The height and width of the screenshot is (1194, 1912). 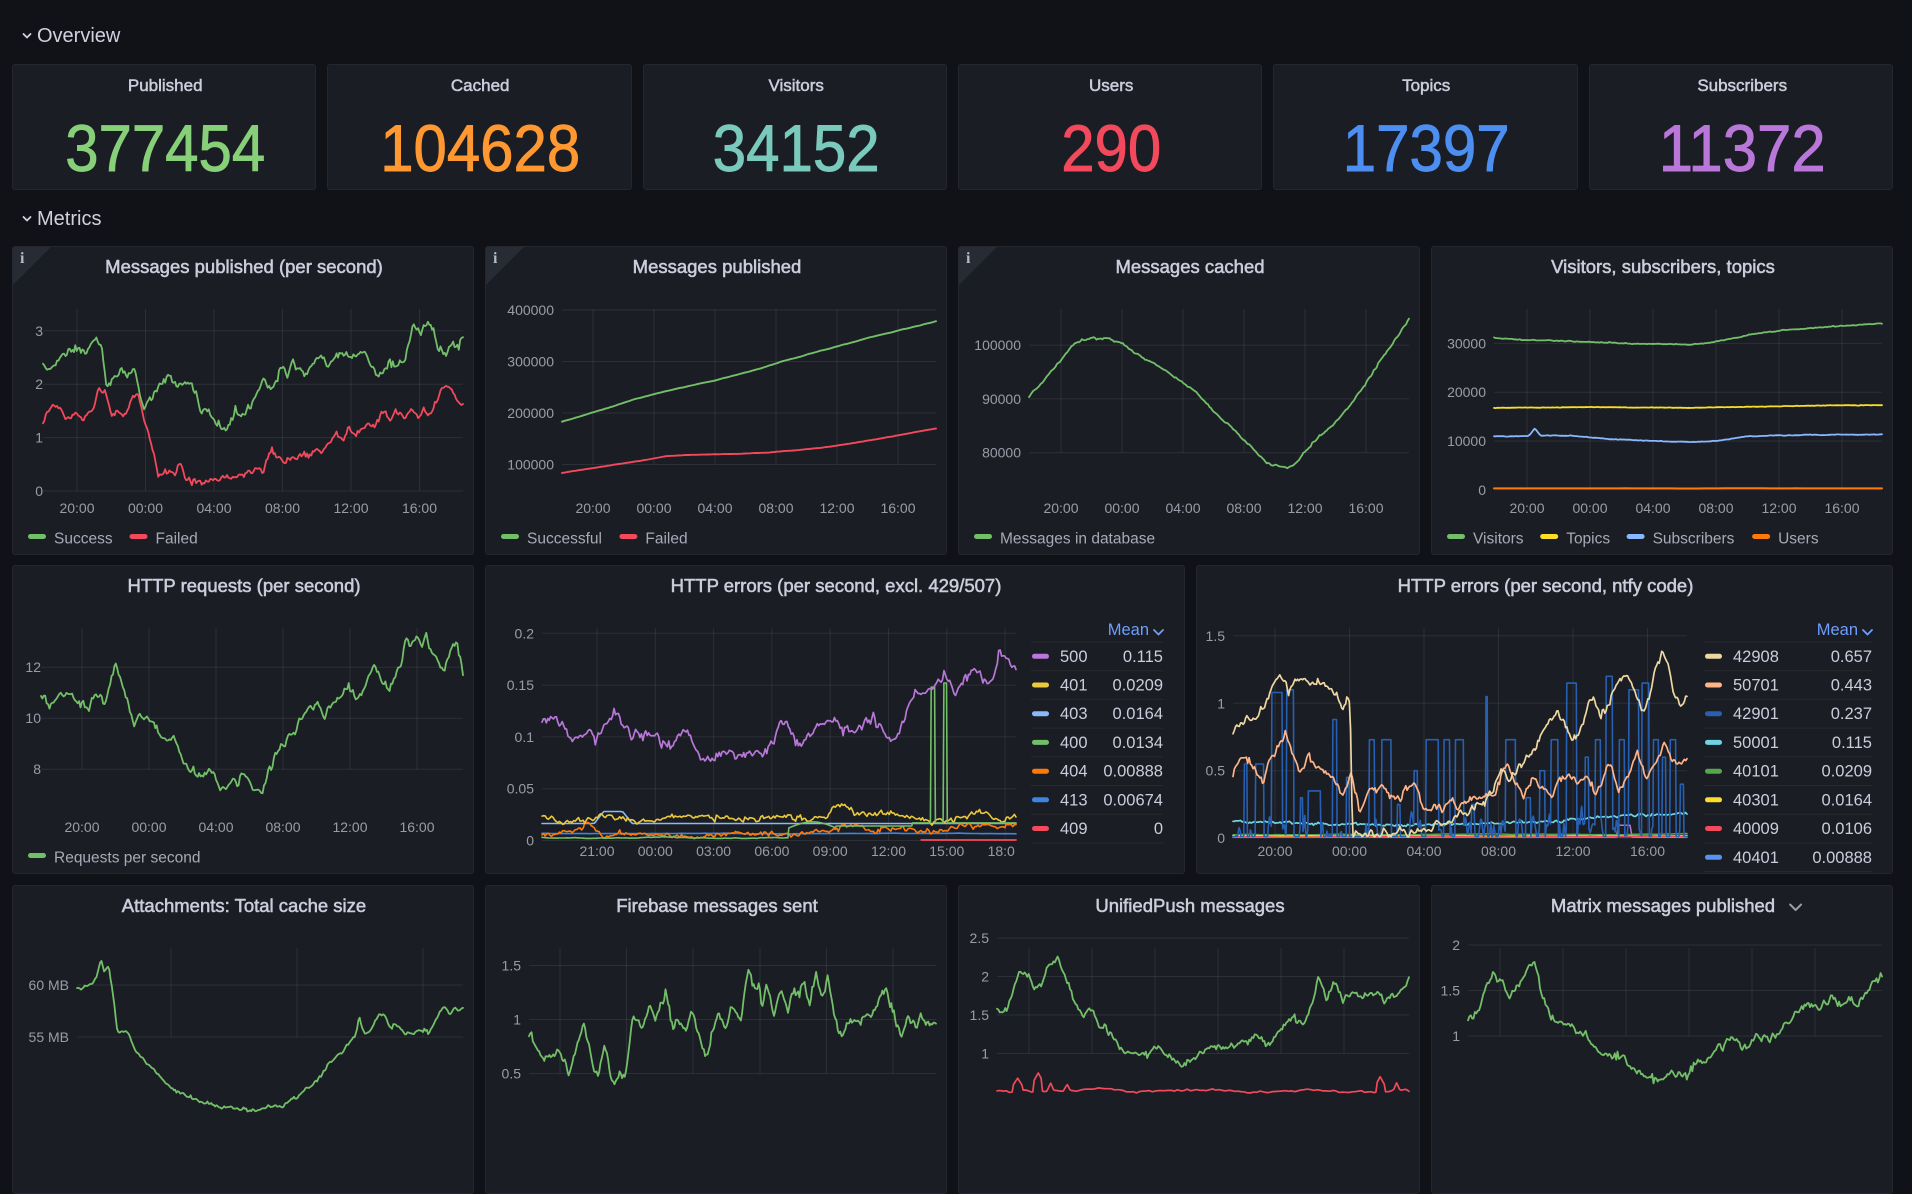 I want to click on svg-text: Subscribers, so click(x=1742, y=85).